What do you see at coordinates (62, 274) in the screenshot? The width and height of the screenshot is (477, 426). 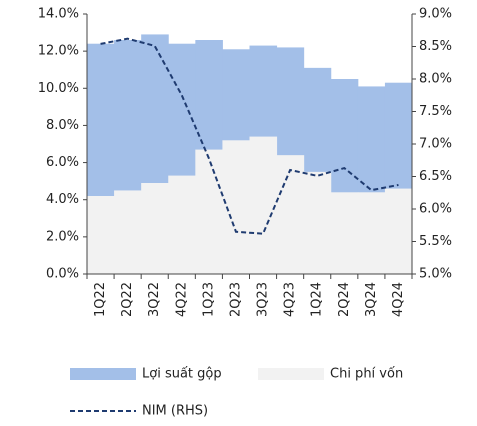 I see `y-tick-label: 0.0%` at bounding box center [62, 274].